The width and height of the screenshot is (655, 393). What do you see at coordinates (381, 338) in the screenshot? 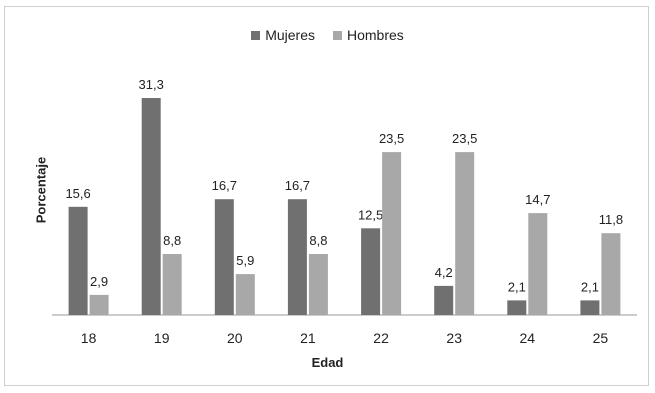
I see `x-tick-label-22: 22` at bounding box center [381, 338].